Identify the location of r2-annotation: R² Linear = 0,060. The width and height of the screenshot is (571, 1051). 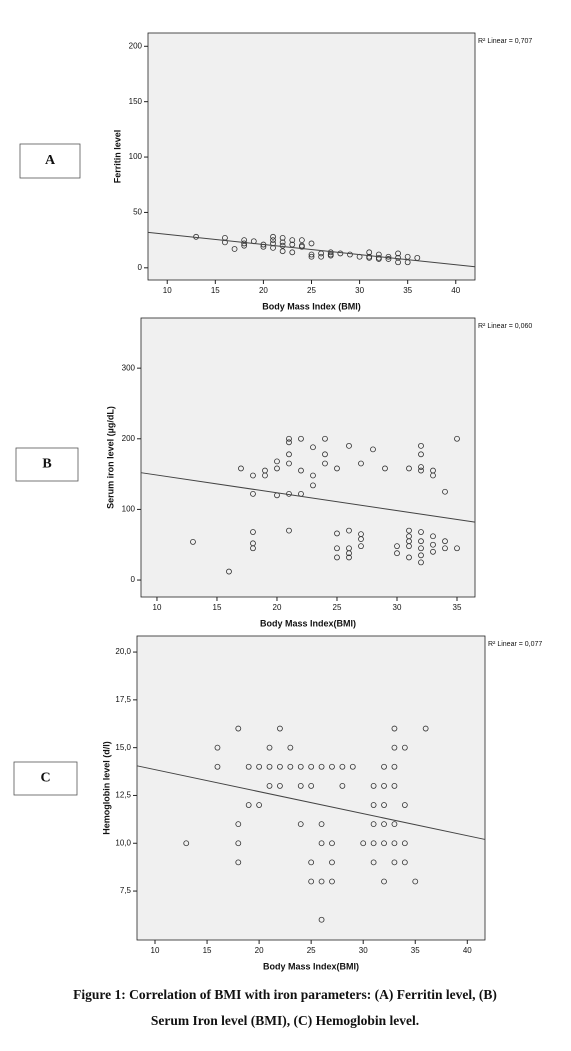
(505, 326).